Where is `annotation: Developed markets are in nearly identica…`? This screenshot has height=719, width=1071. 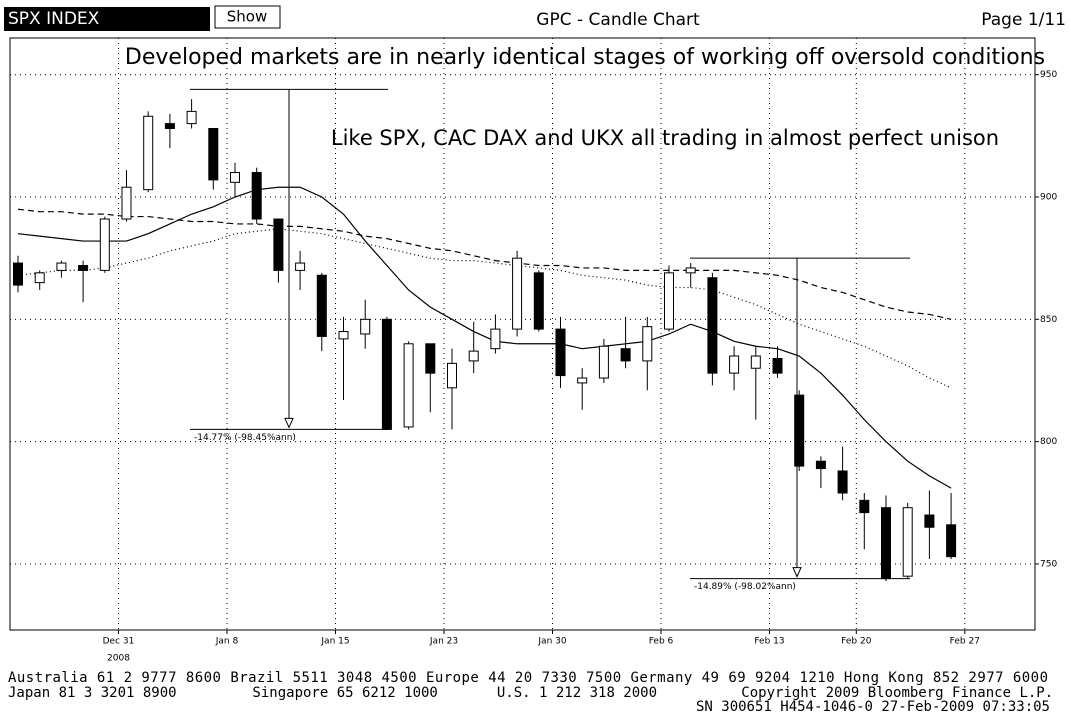
annotation: Developed markets are in nearly identica… is located at coordinates (585, 57).